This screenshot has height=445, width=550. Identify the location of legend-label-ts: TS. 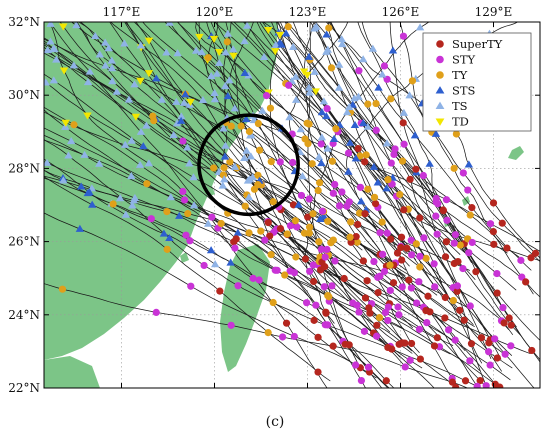
(460, 106).